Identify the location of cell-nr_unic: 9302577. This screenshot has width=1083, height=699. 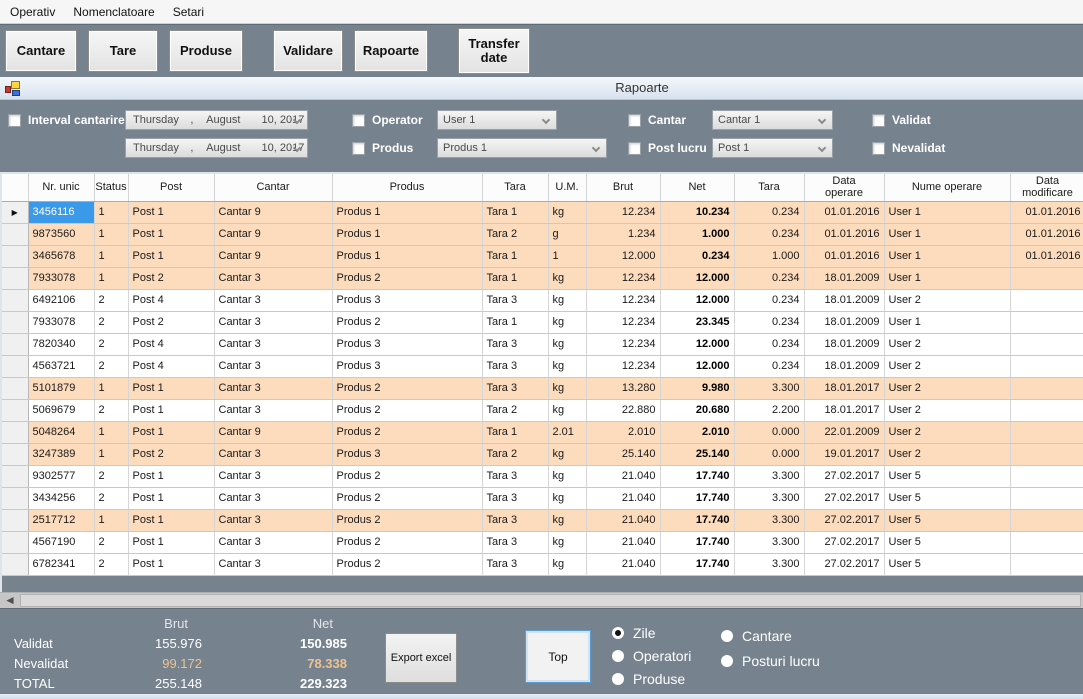
(61, 476).